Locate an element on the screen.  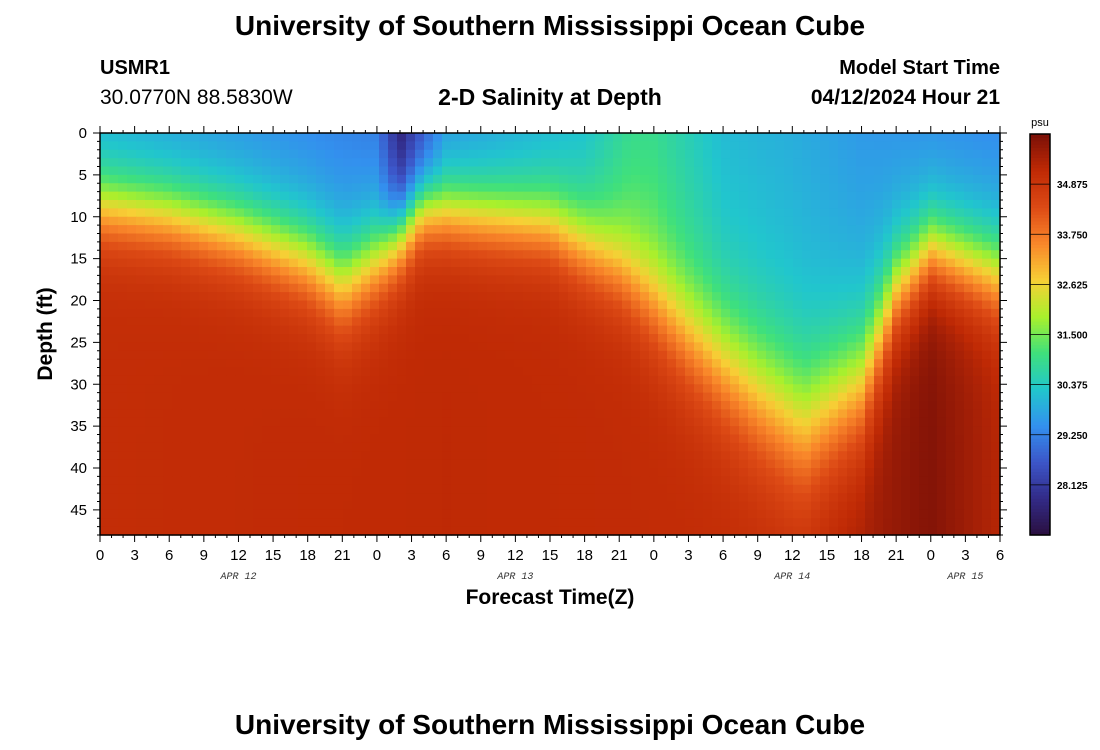
x-tick-label: 12 is located at coordinates (792, 555).